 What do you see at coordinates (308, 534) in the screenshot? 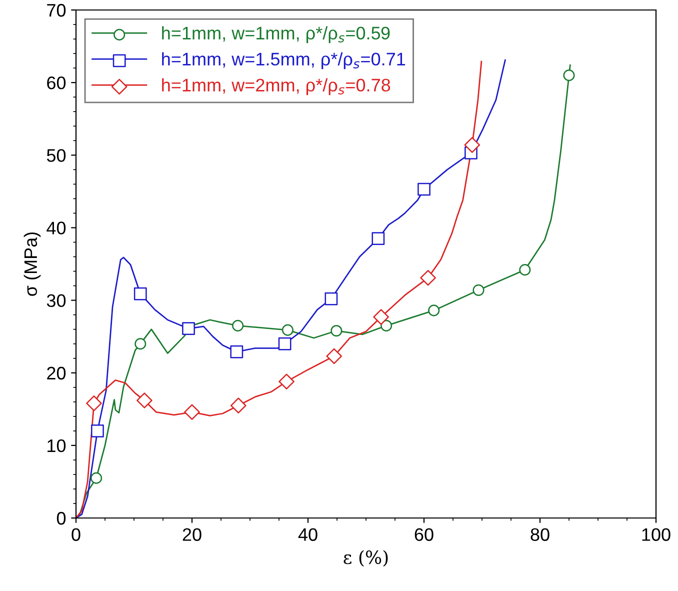
I see `x-tick-label: 40` at bounding box center [308, 534].